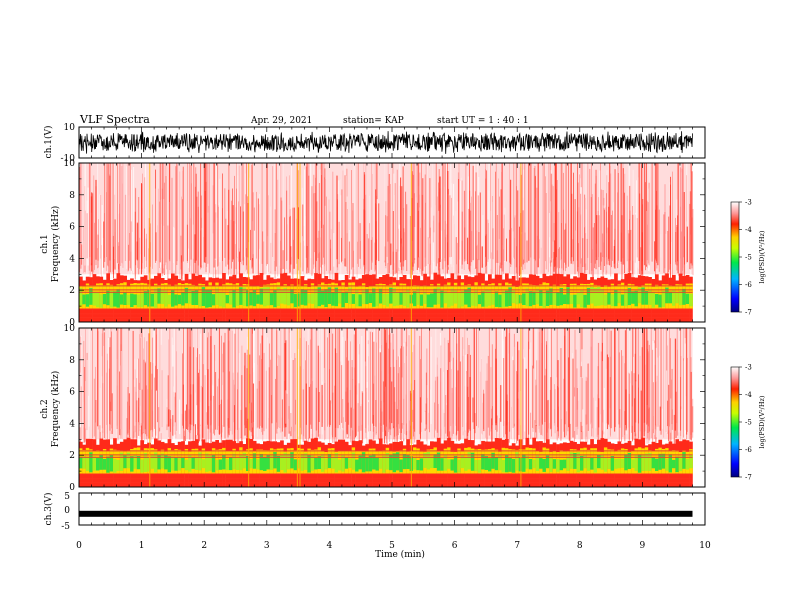  Describe the element at coordinates (204, 546) in the screenshot. I see `time-tick-label: 2` at that location.